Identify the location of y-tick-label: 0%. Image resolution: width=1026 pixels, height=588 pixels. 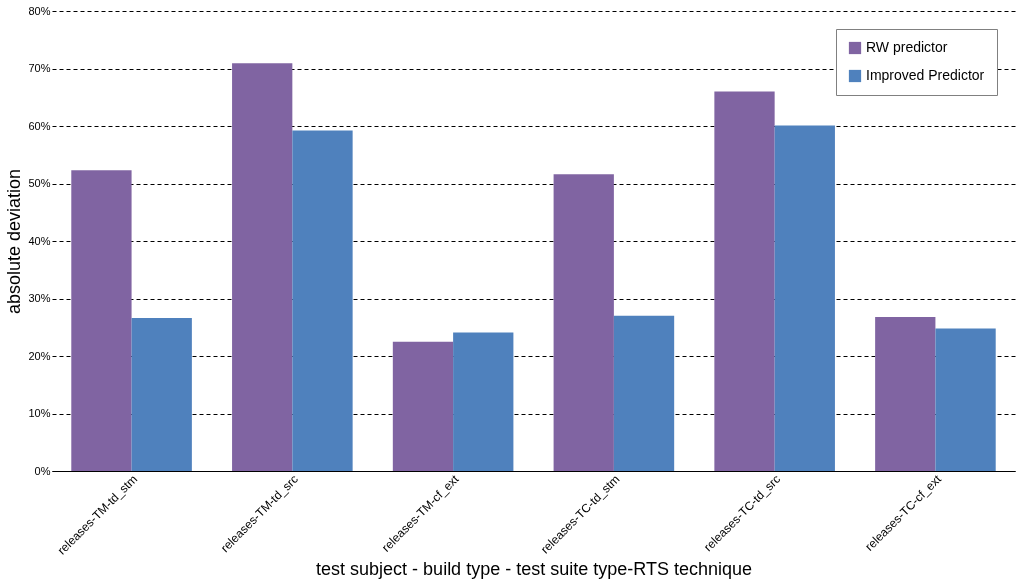
(42, 470).